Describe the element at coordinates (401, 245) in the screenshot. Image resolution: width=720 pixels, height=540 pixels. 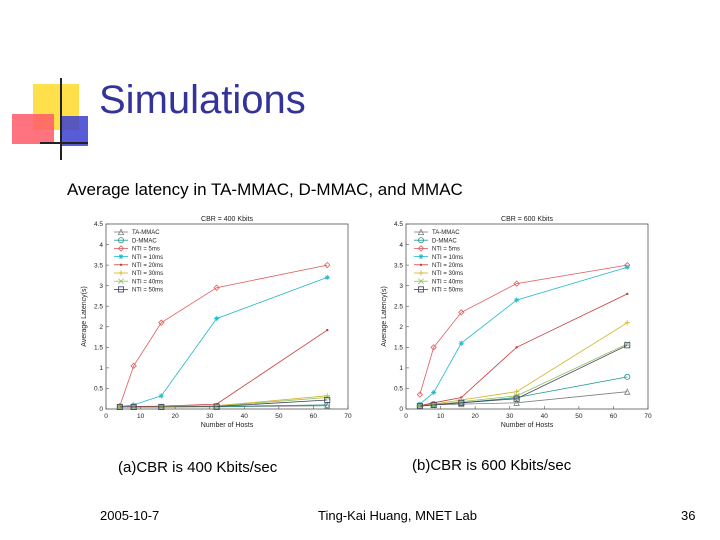
I see `y-tick-label: 4` at that location.